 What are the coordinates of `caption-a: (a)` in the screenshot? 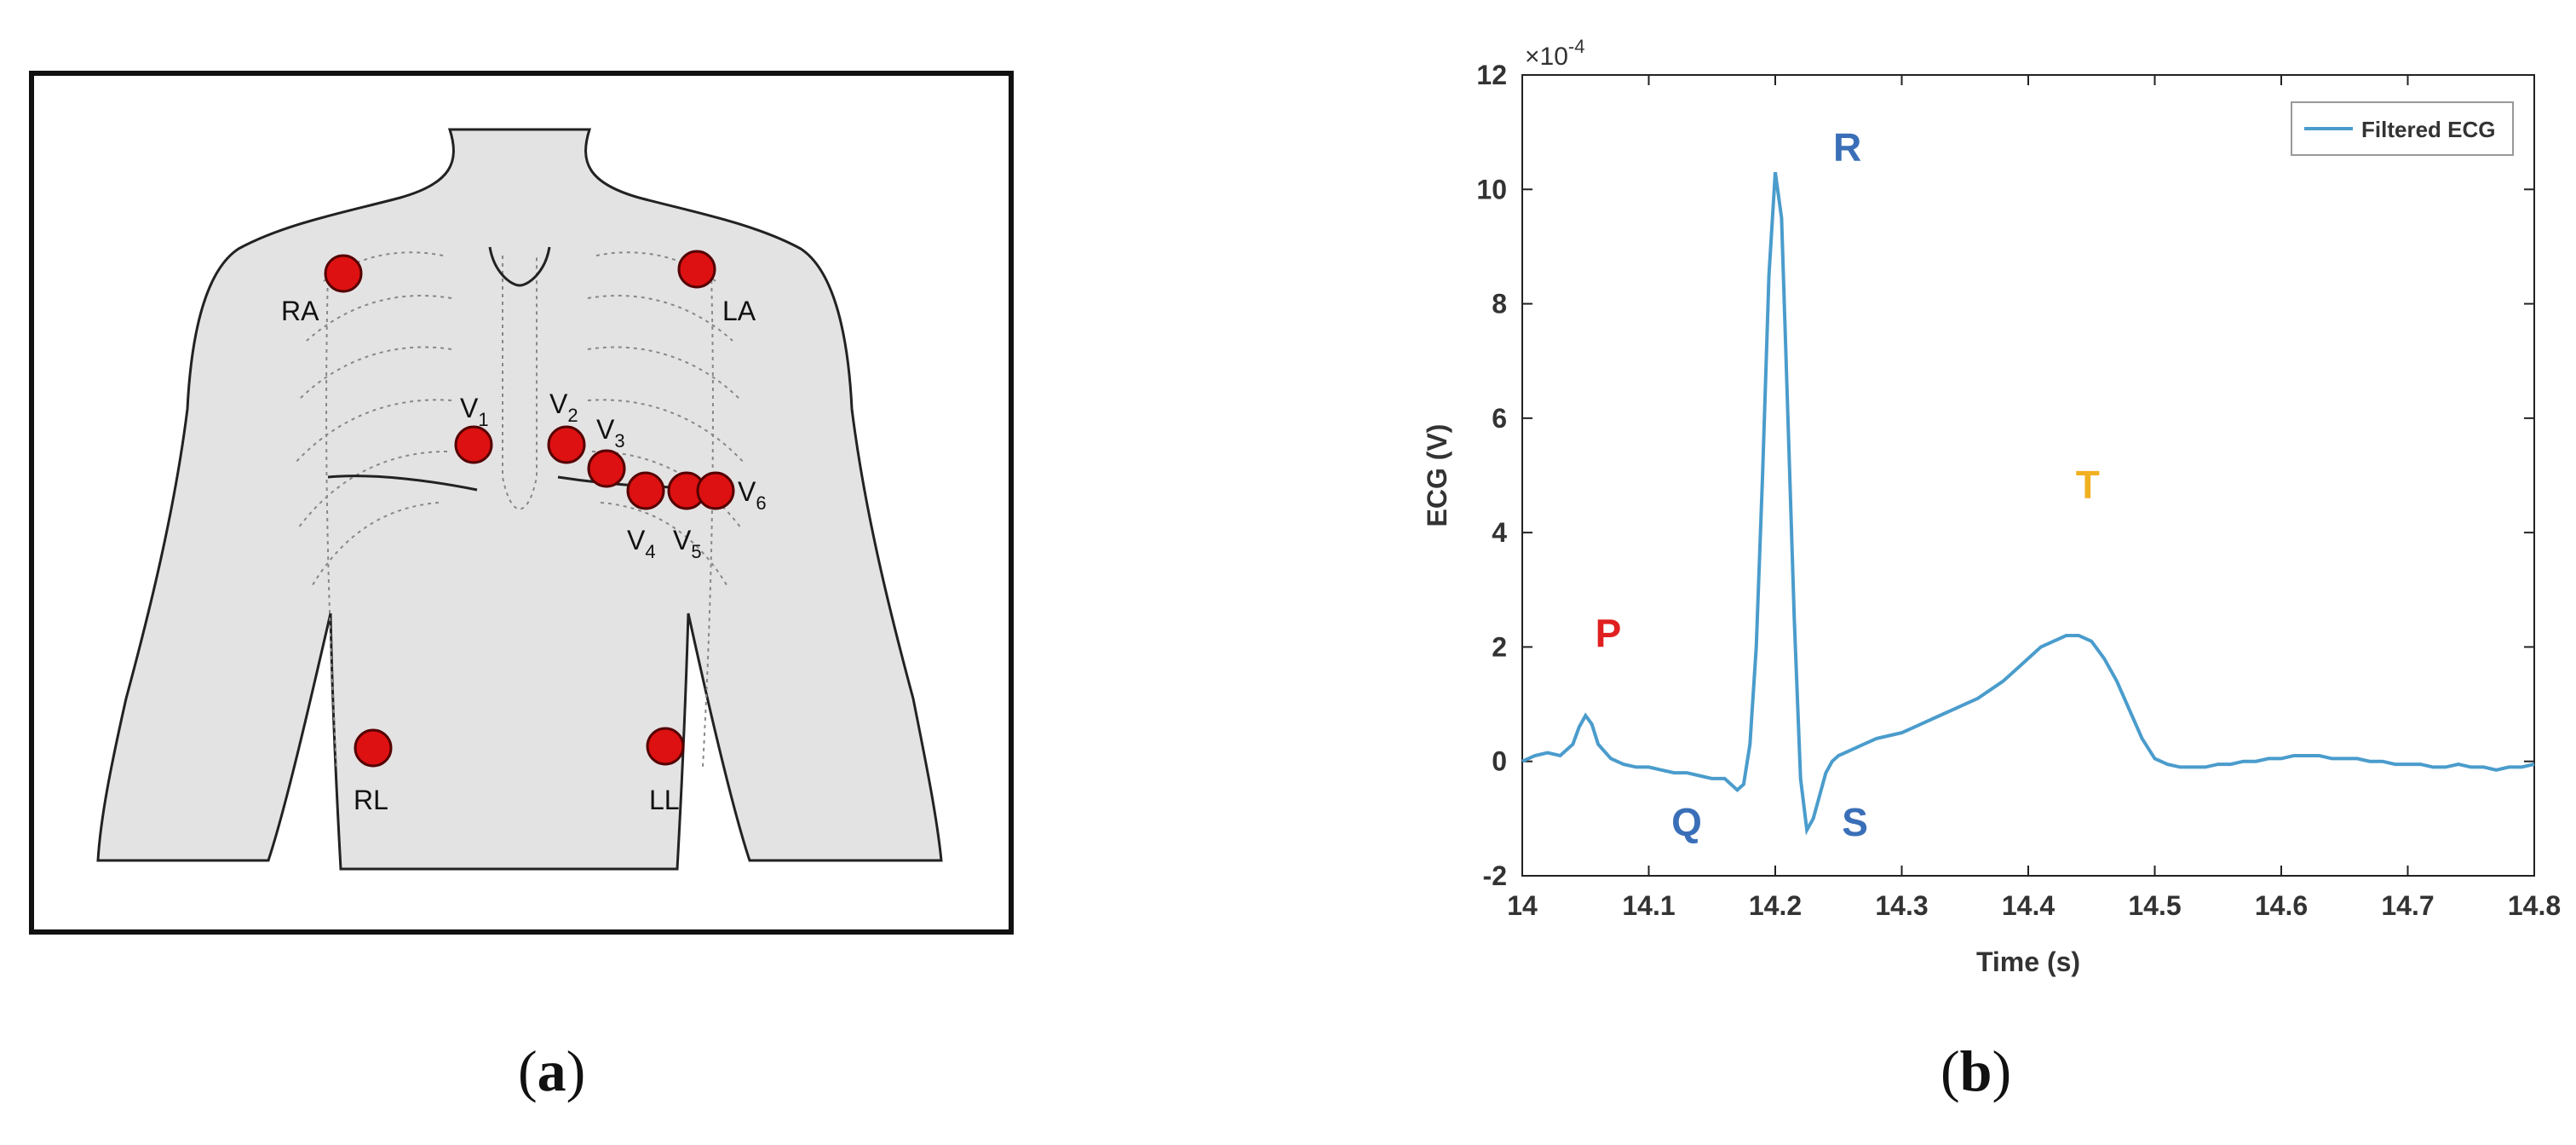 It's located at (552, 1071).